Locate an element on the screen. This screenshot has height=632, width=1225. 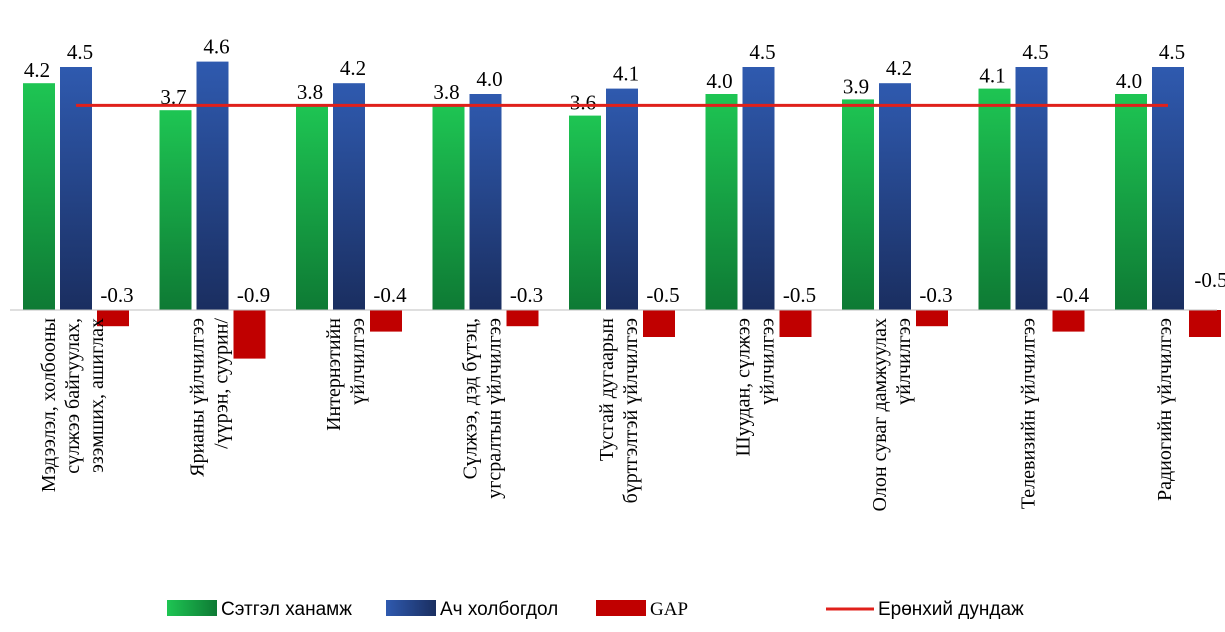
bar-series0-cat2 is located at coordinates (312, 207).